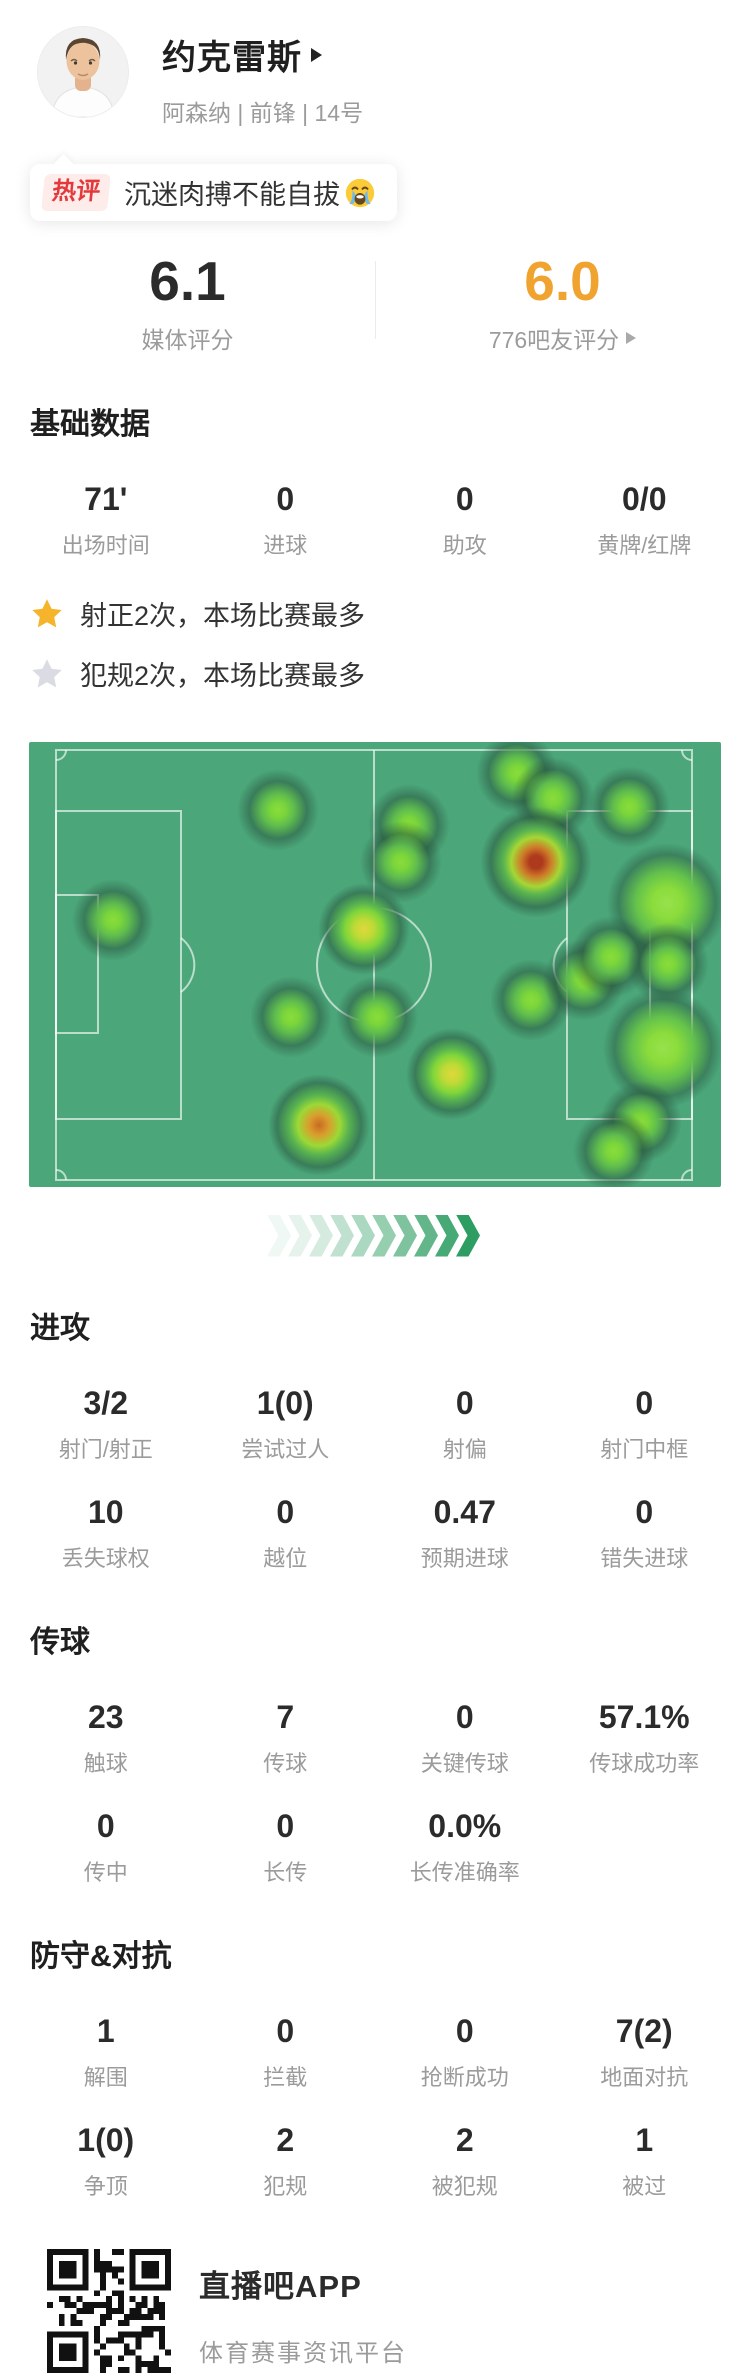  What do you see at coordinates (285, 1846) in the screenshot?
I see `stat-long-balls: 0 长传` at bounding box center [285, 1846].